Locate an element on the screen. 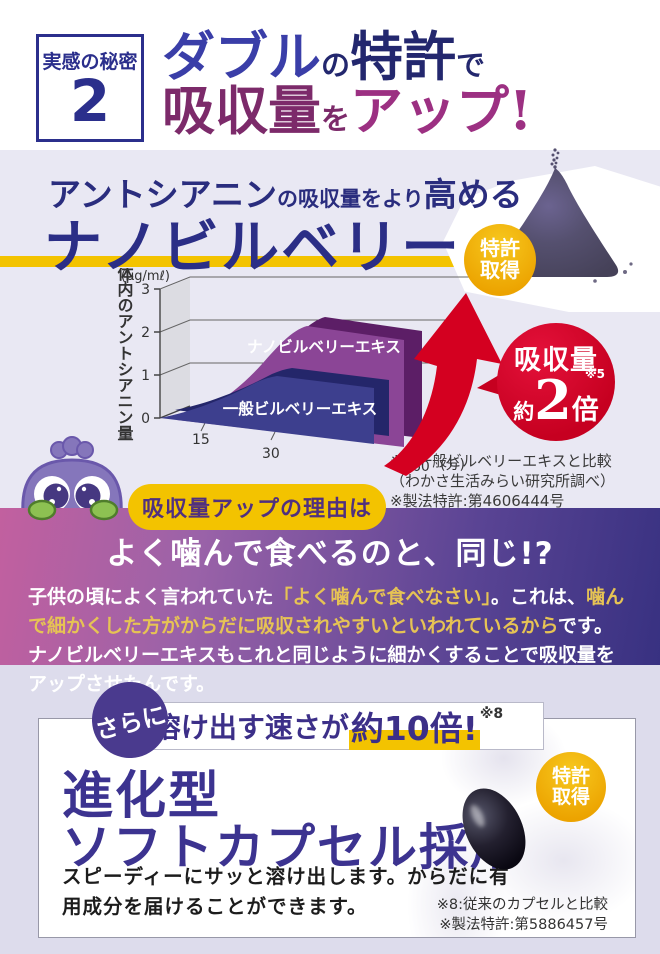 The width and height of the screenshot is (660, 954). secret-number-badge: 実感の秘密 2 is located at coordinates (90, 88).